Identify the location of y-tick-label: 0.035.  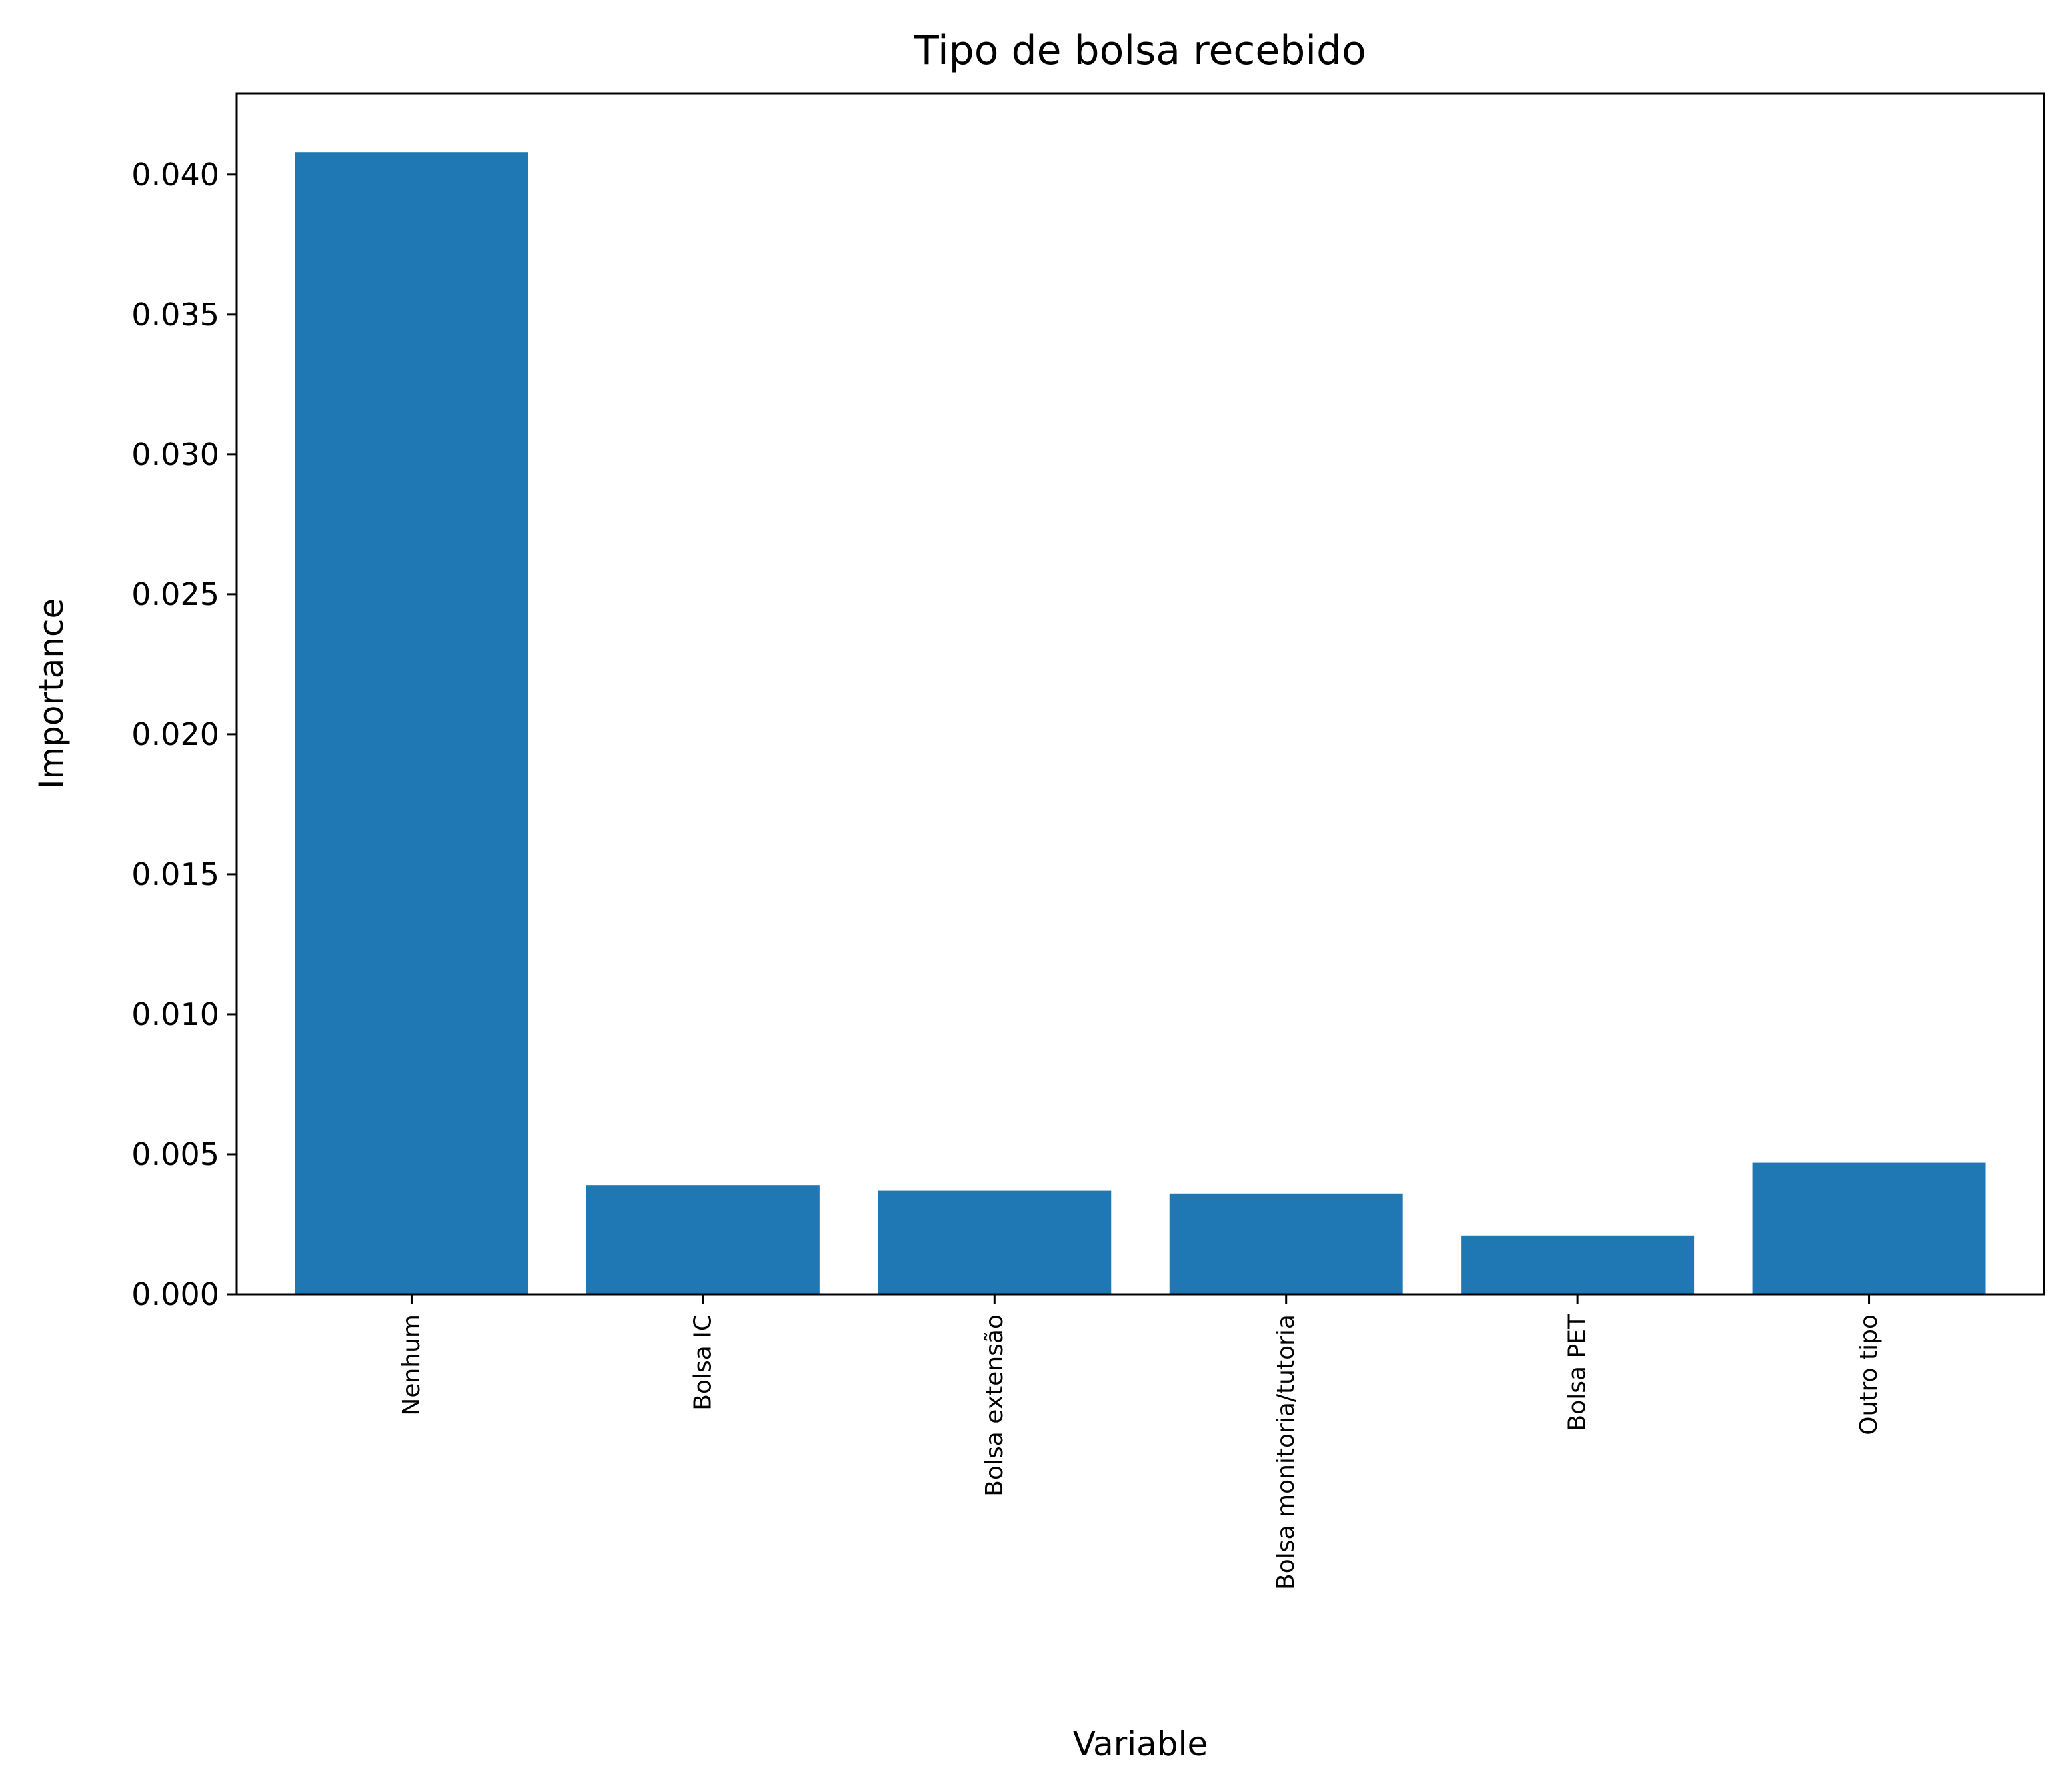
(175, 315).